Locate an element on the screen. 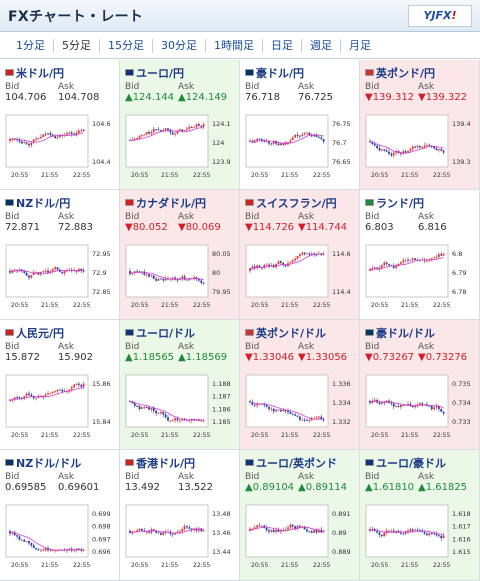  candlestick-chart: 76.75 76.7 76.65 20:55 21:55 22:55 is located at coordinates (300, 146).